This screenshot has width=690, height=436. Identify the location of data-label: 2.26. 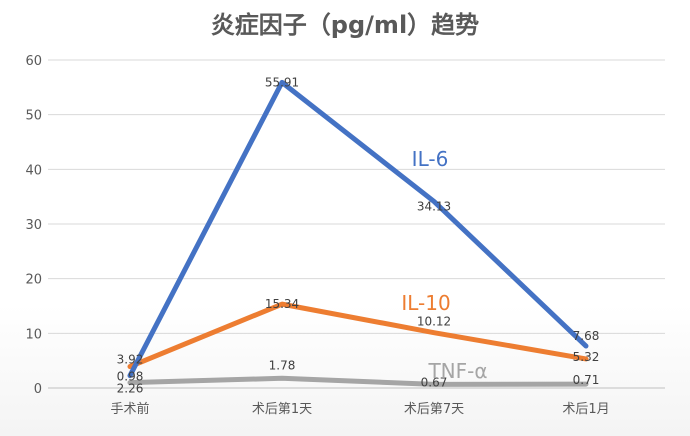
(130, 389).